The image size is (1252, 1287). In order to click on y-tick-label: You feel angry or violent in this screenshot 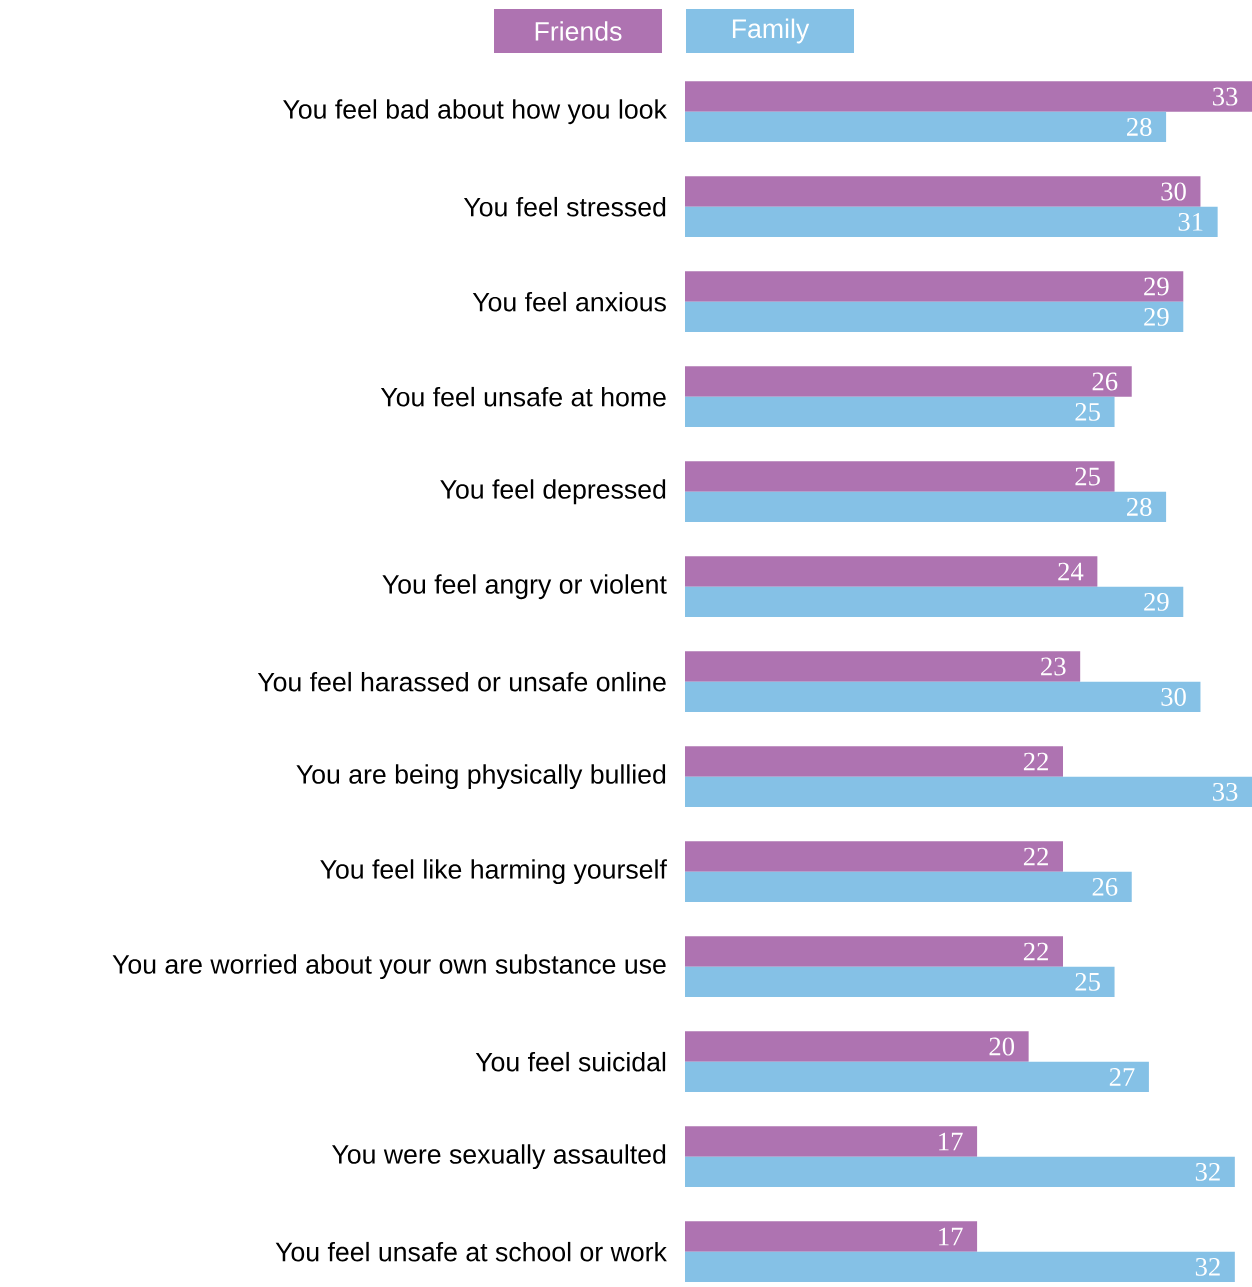, I will do `click(524, 587)`.